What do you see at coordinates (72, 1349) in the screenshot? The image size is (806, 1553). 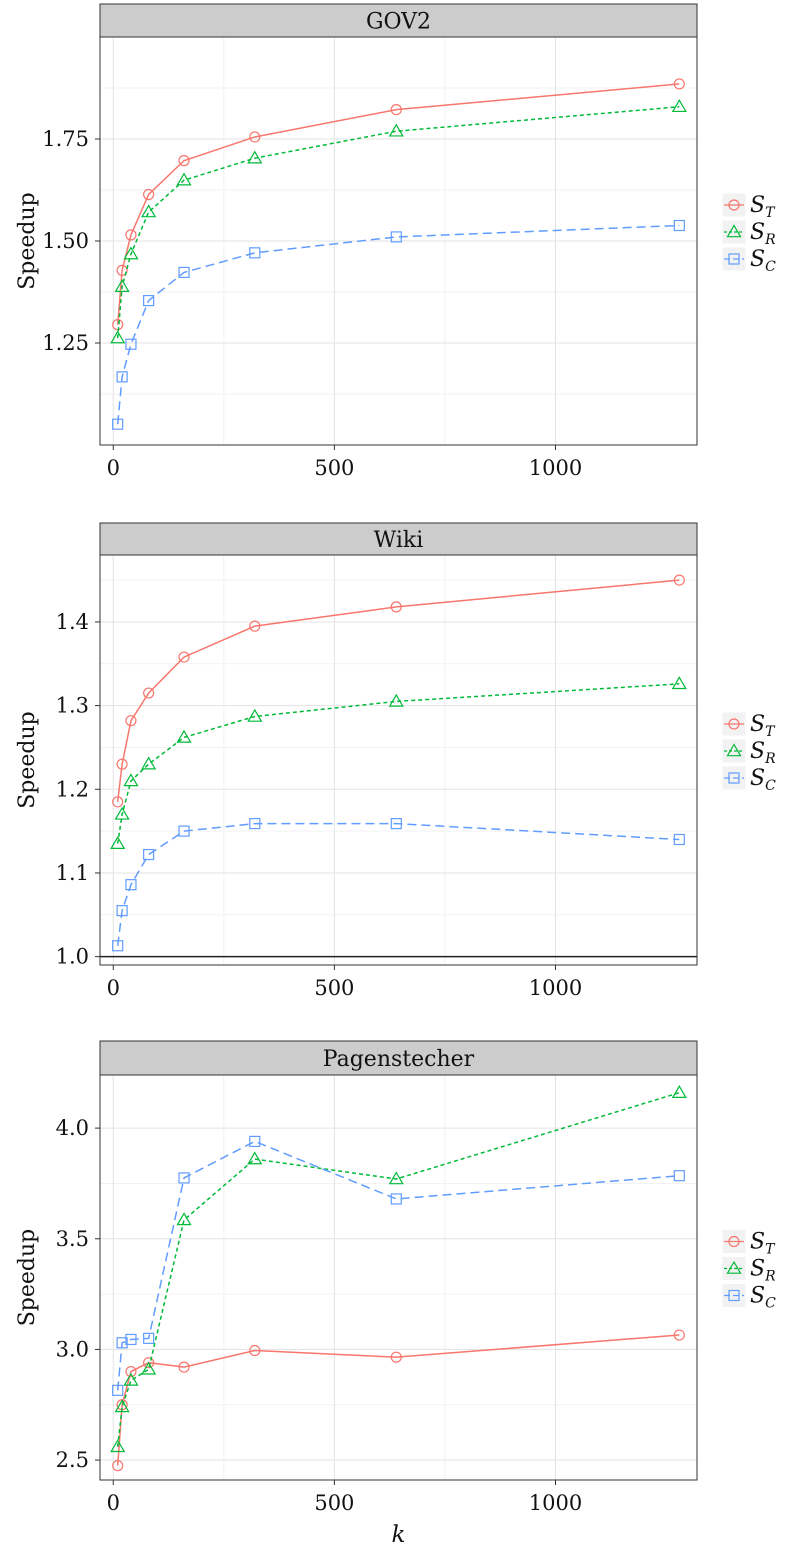 I see `y-tick-label: 3.0` at bounding box center [72, 1349].